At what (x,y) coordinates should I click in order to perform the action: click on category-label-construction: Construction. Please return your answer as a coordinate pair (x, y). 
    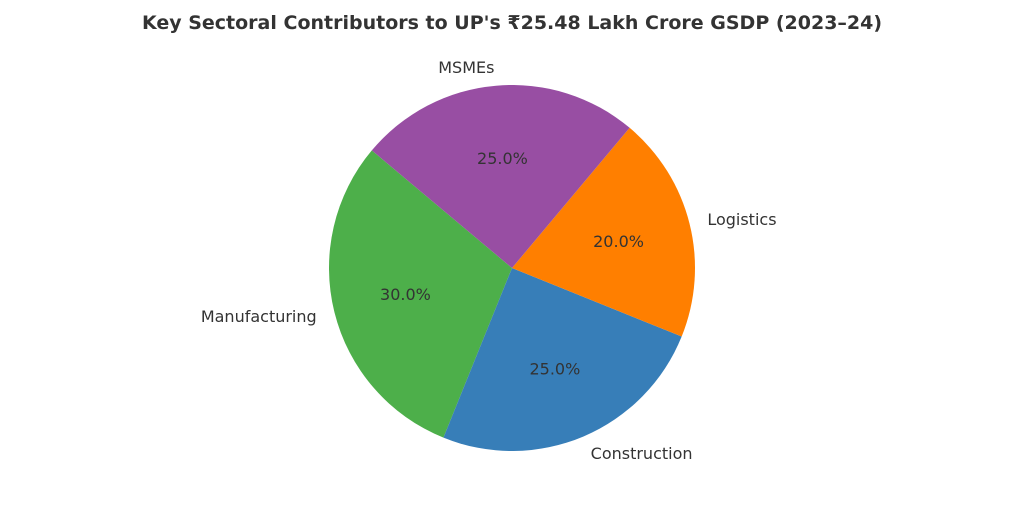
    Looking at the image, I should click on (642, 453).